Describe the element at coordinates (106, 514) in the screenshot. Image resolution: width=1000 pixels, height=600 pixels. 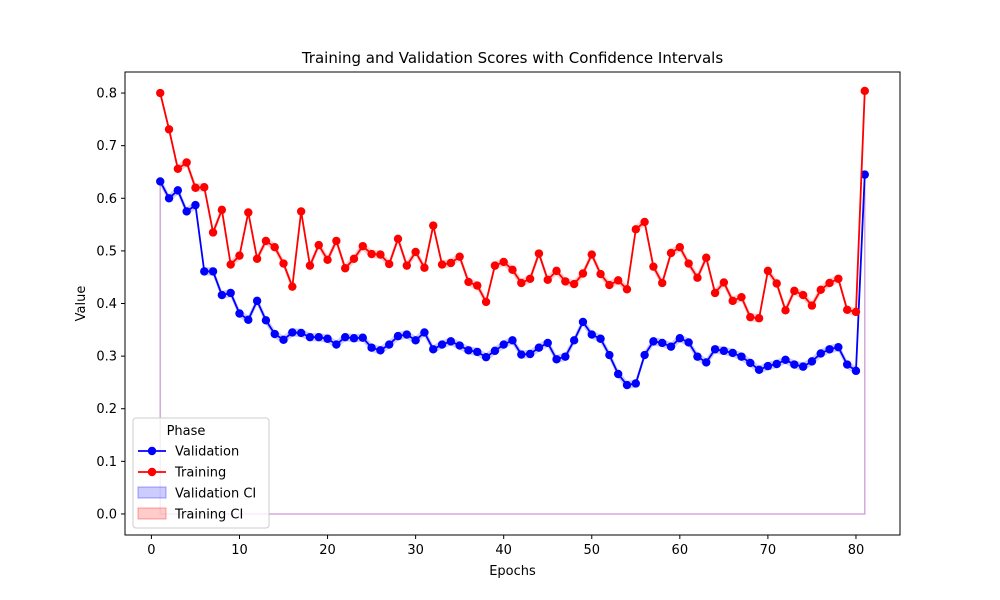
I see `y-tick-label: 0.0` at that location.